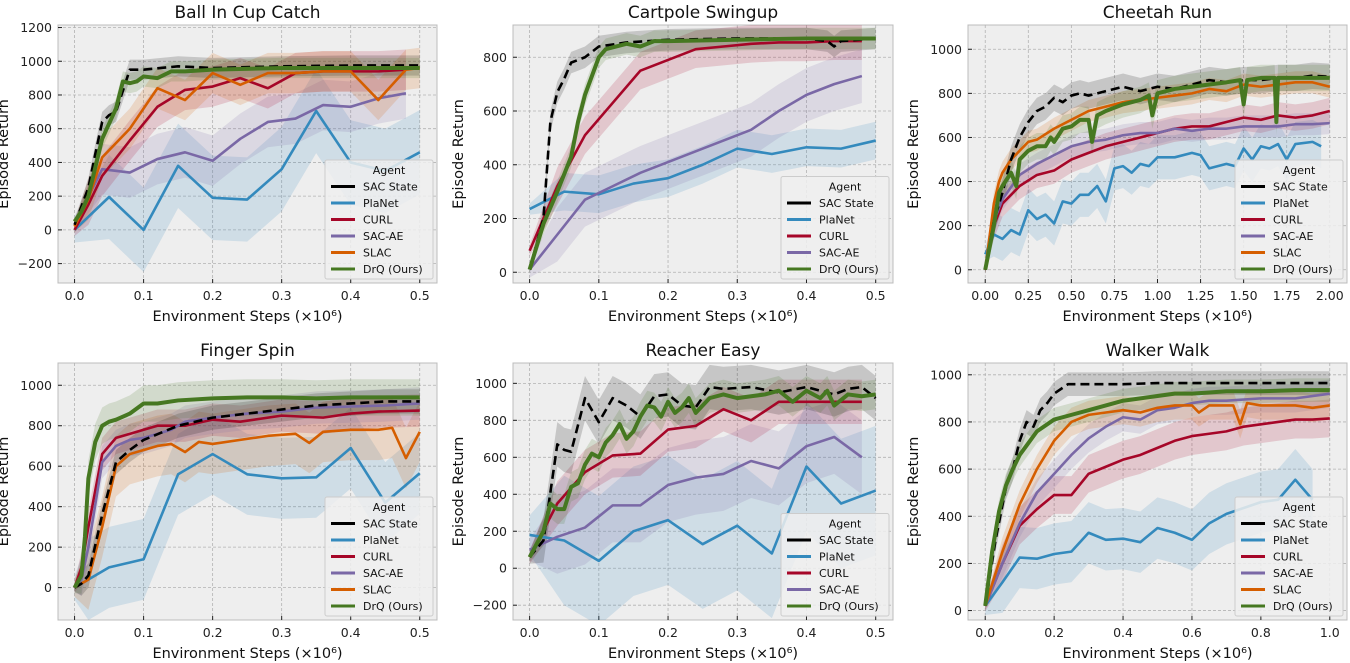  I want to click on line-sac-state, so click(246, 494).